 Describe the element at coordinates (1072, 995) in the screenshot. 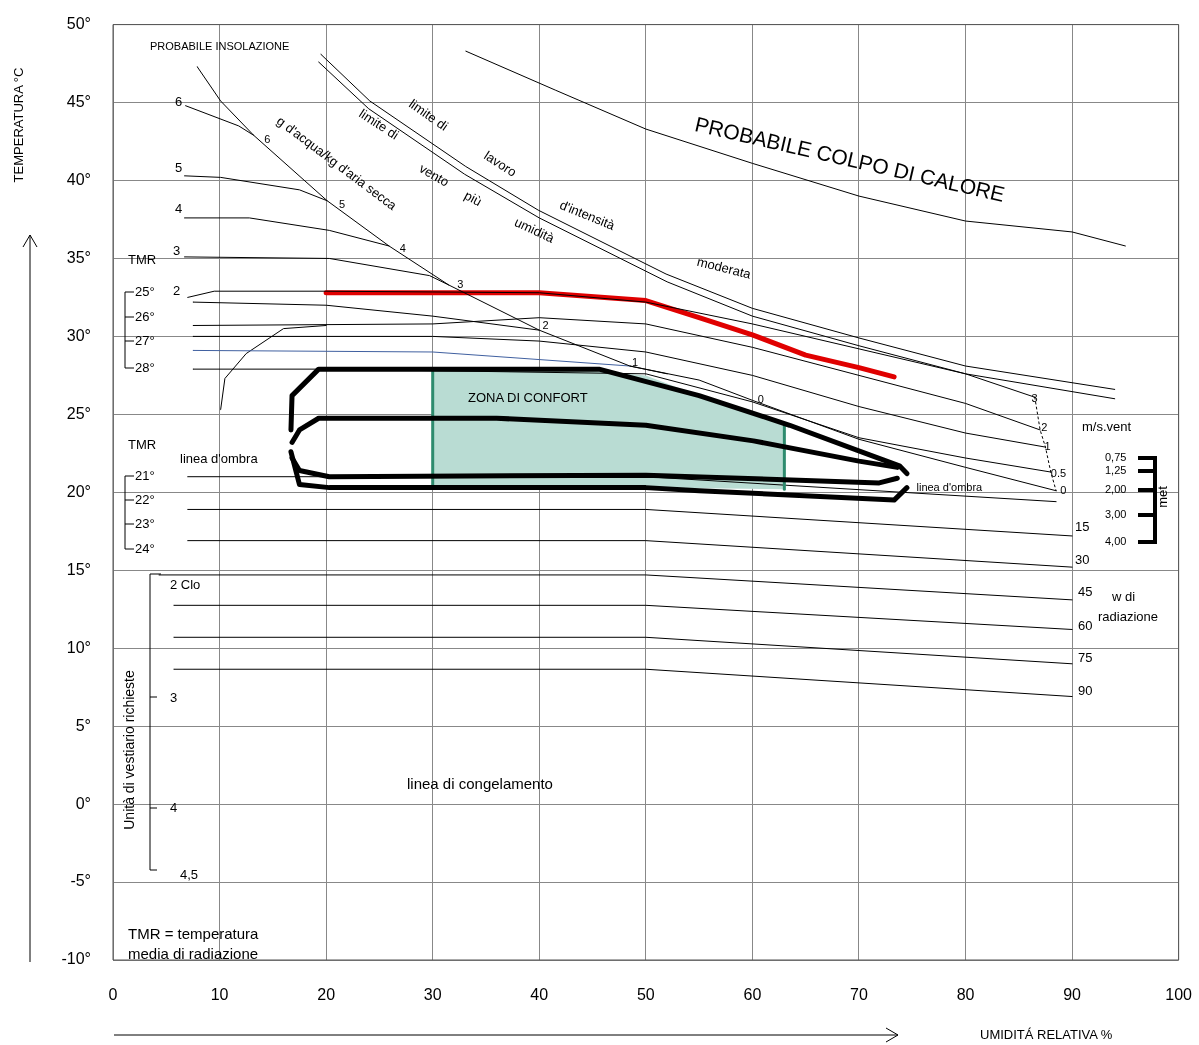

I see `x-tick-label: 90` at that location.